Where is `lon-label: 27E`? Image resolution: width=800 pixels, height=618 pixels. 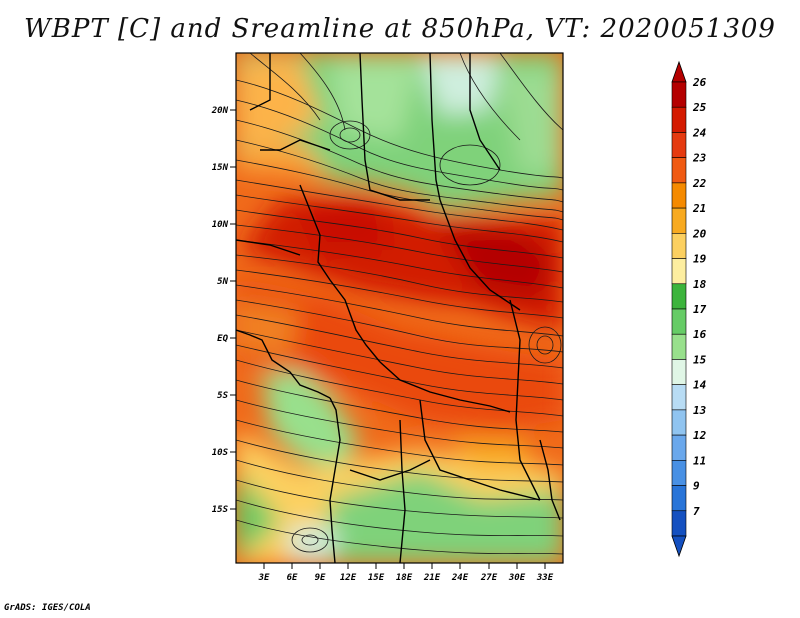 lon-label: 27E is located at coordinates (489, 578).